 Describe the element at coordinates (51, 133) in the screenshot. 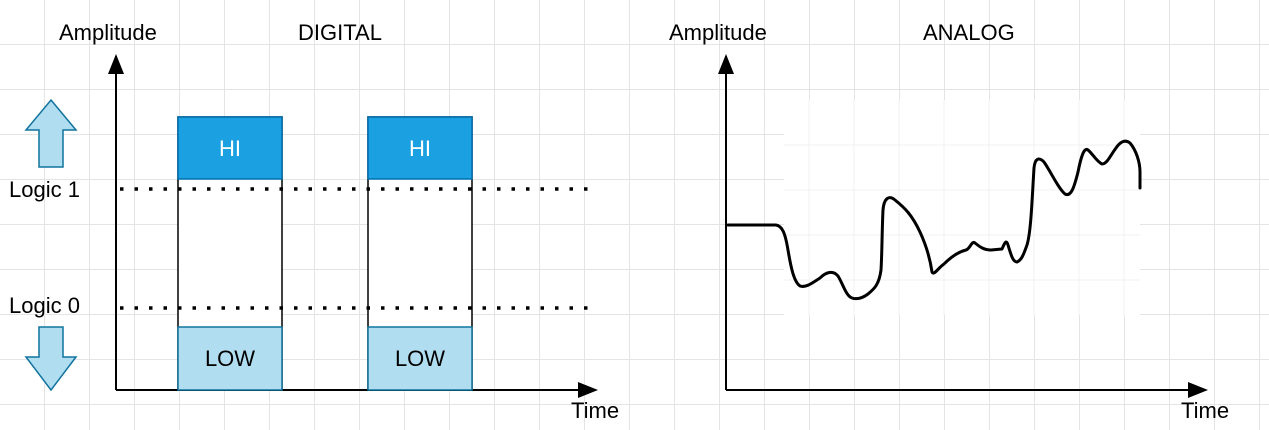

I see `arrow-up-icon` at that location.